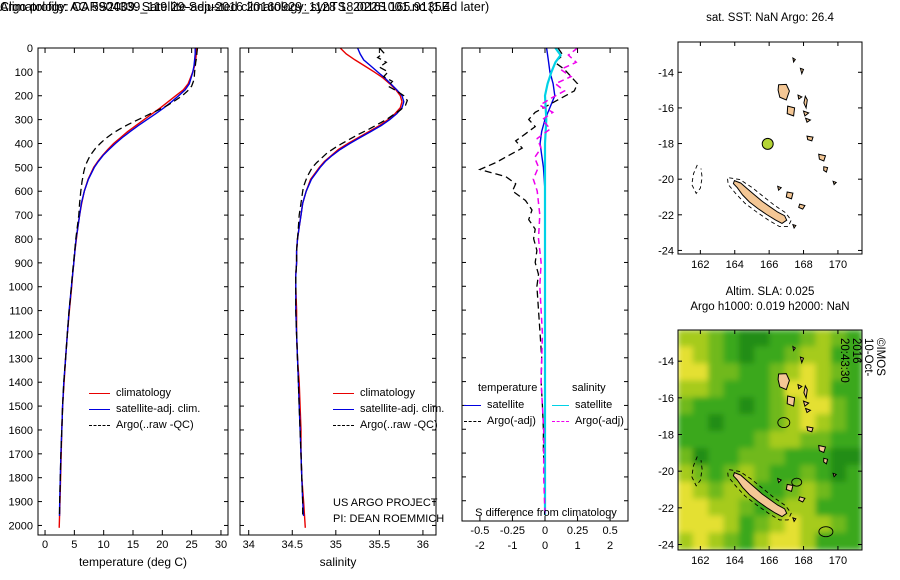  I want to click on legend-label: Argo(..raw -QC), so click(155, 425).